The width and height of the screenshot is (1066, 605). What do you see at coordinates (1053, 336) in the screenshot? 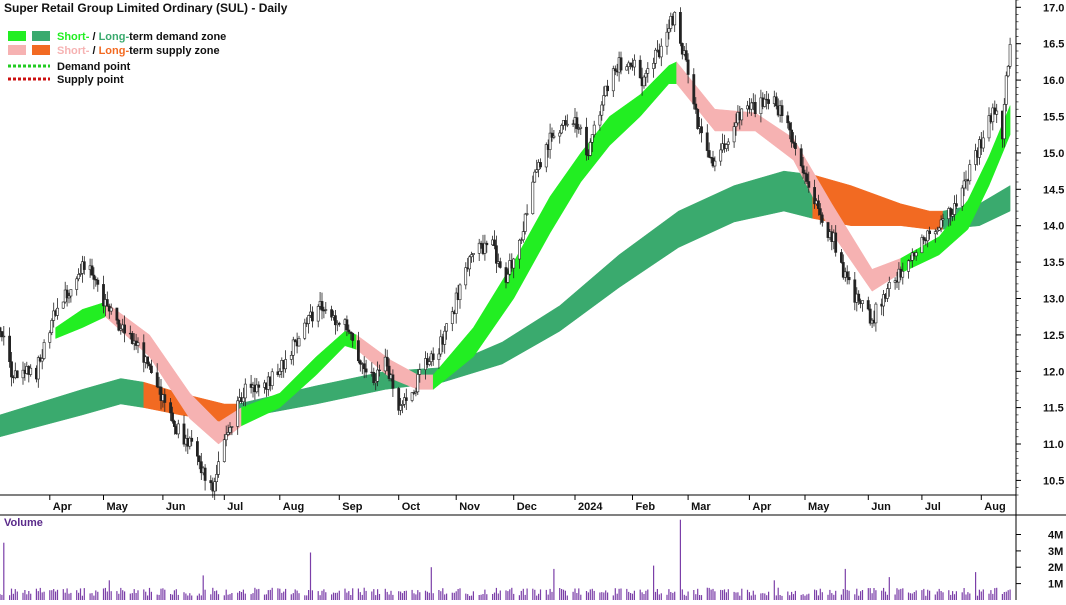
I see `price-tick-label: 12.5` at bounding box center [1053, 336].